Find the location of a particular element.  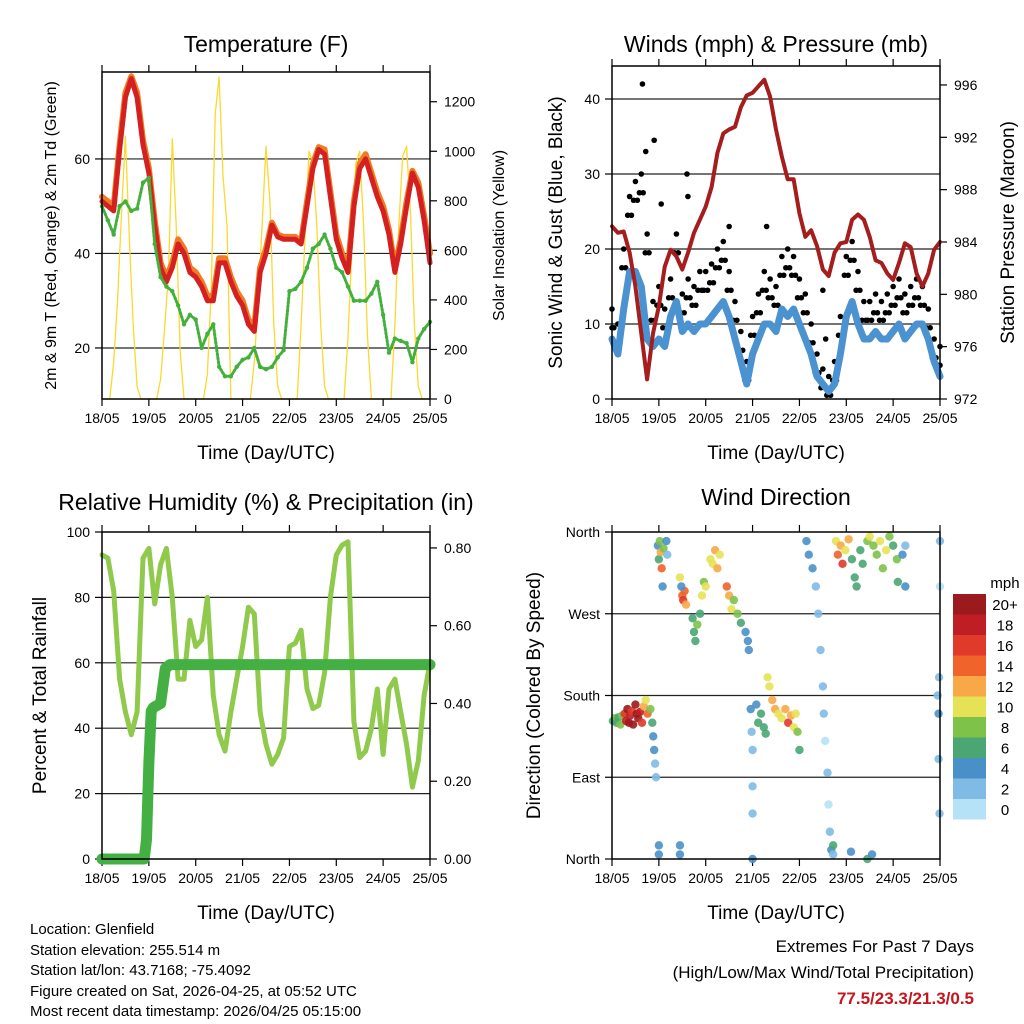

y-tick-label: 60 is located at coordinates (82, 663).